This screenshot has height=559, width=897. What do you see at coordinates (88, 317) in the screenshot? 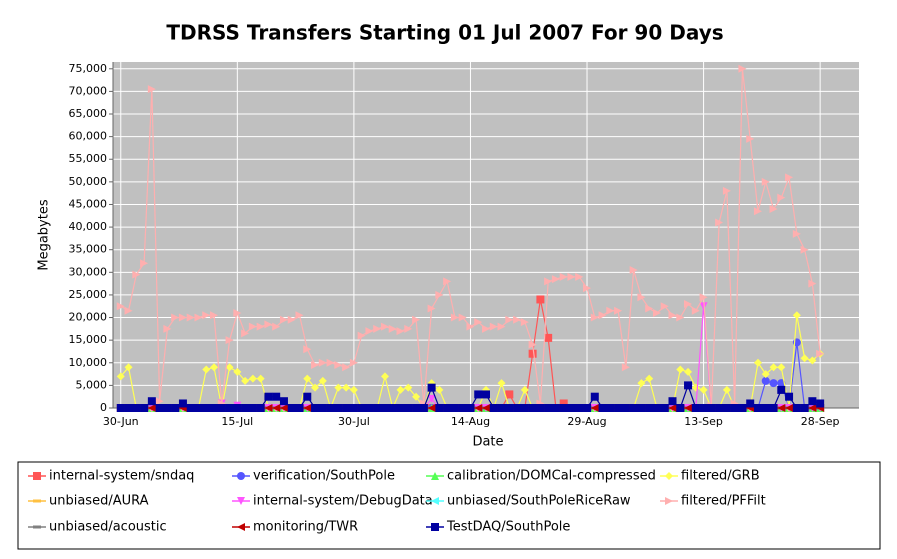
I see `y-tick-label: 20,000` at bounding box center [88, 317].